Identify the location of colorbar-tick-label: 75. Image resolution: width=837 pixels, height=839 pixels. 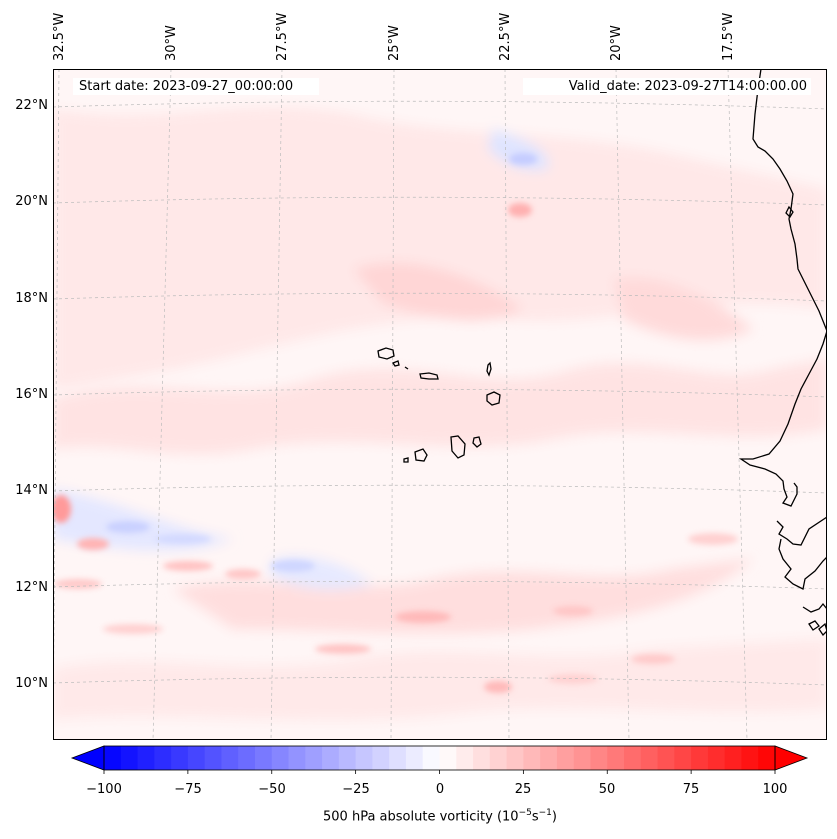
(691, 789).